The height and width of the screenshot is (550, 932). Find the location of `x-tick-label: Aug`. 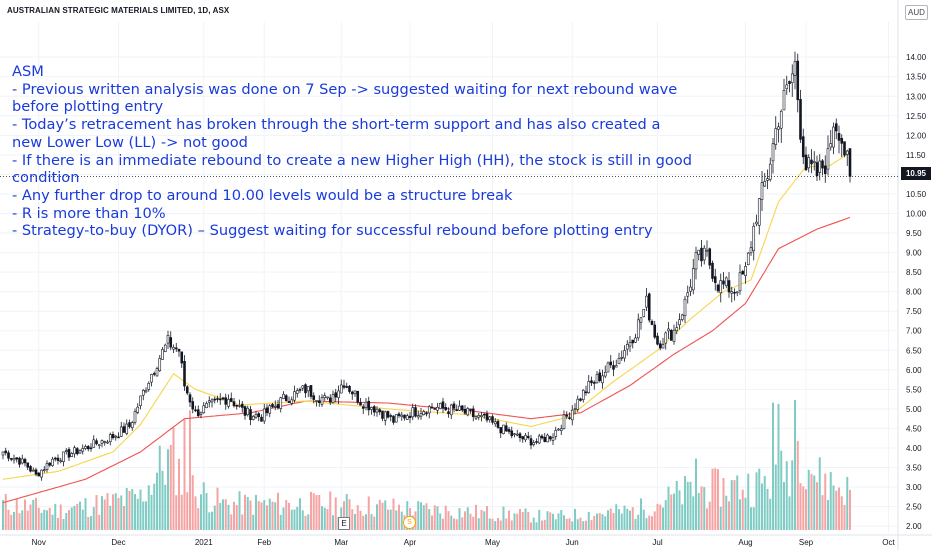

x-tick-label: Aug is located at coordinates (745, 542).